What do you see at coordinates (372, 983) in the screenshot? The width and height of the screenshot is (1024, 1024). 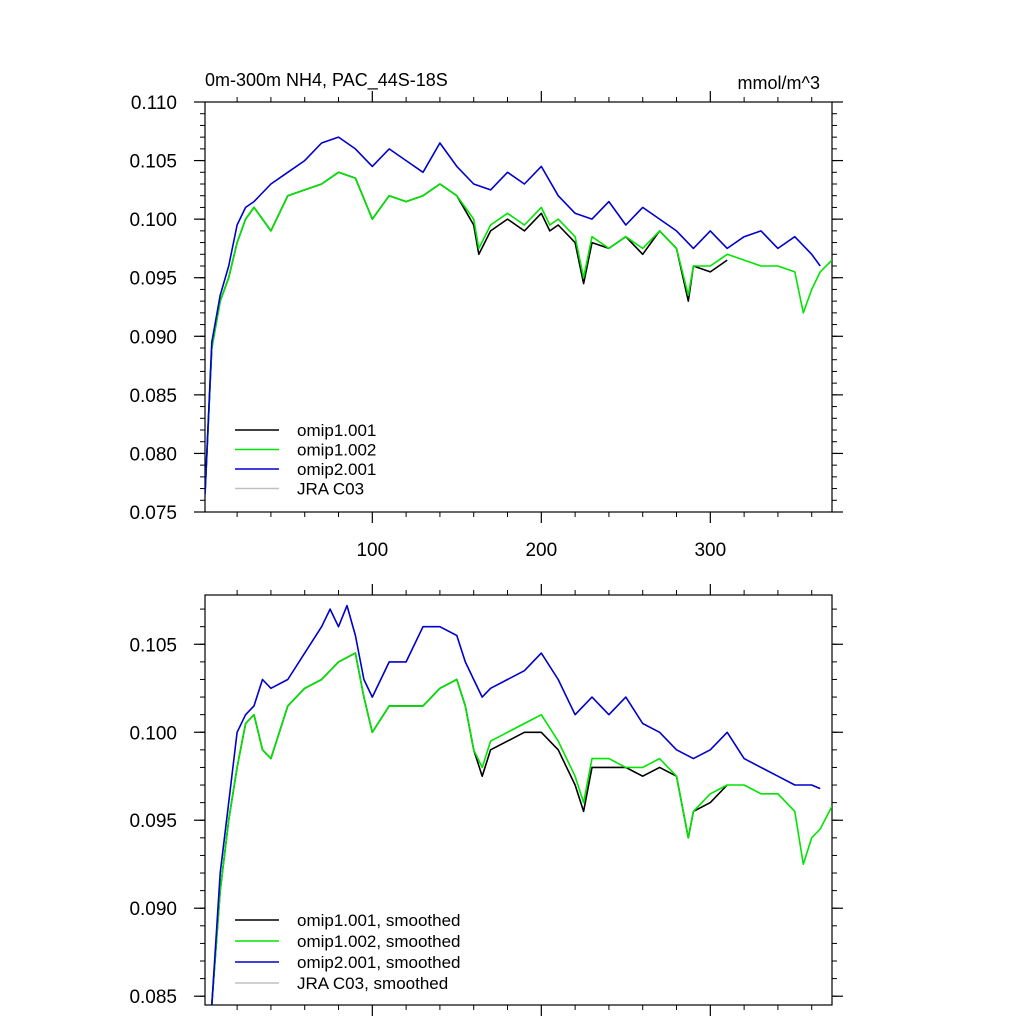 I see `legend-label: JRA C03, smoothed` at bounding box center [372, 983].